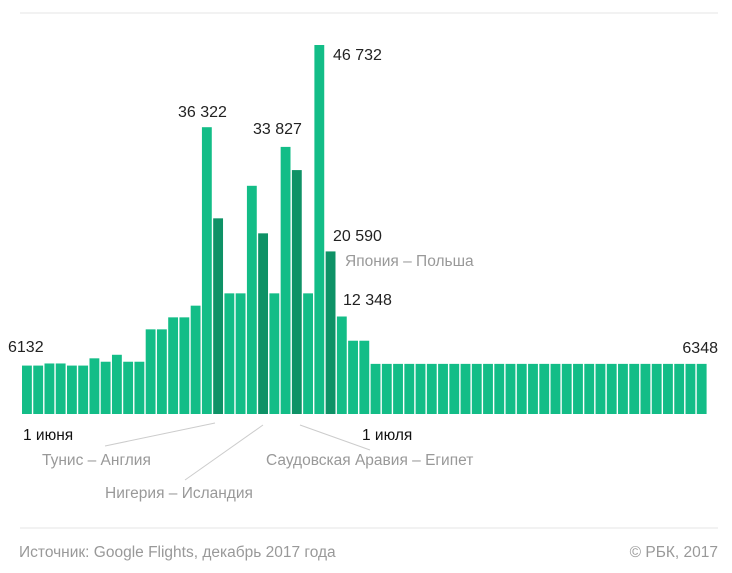  I want to click on copyright-text: © РБК, 2017, so click(674, 552).